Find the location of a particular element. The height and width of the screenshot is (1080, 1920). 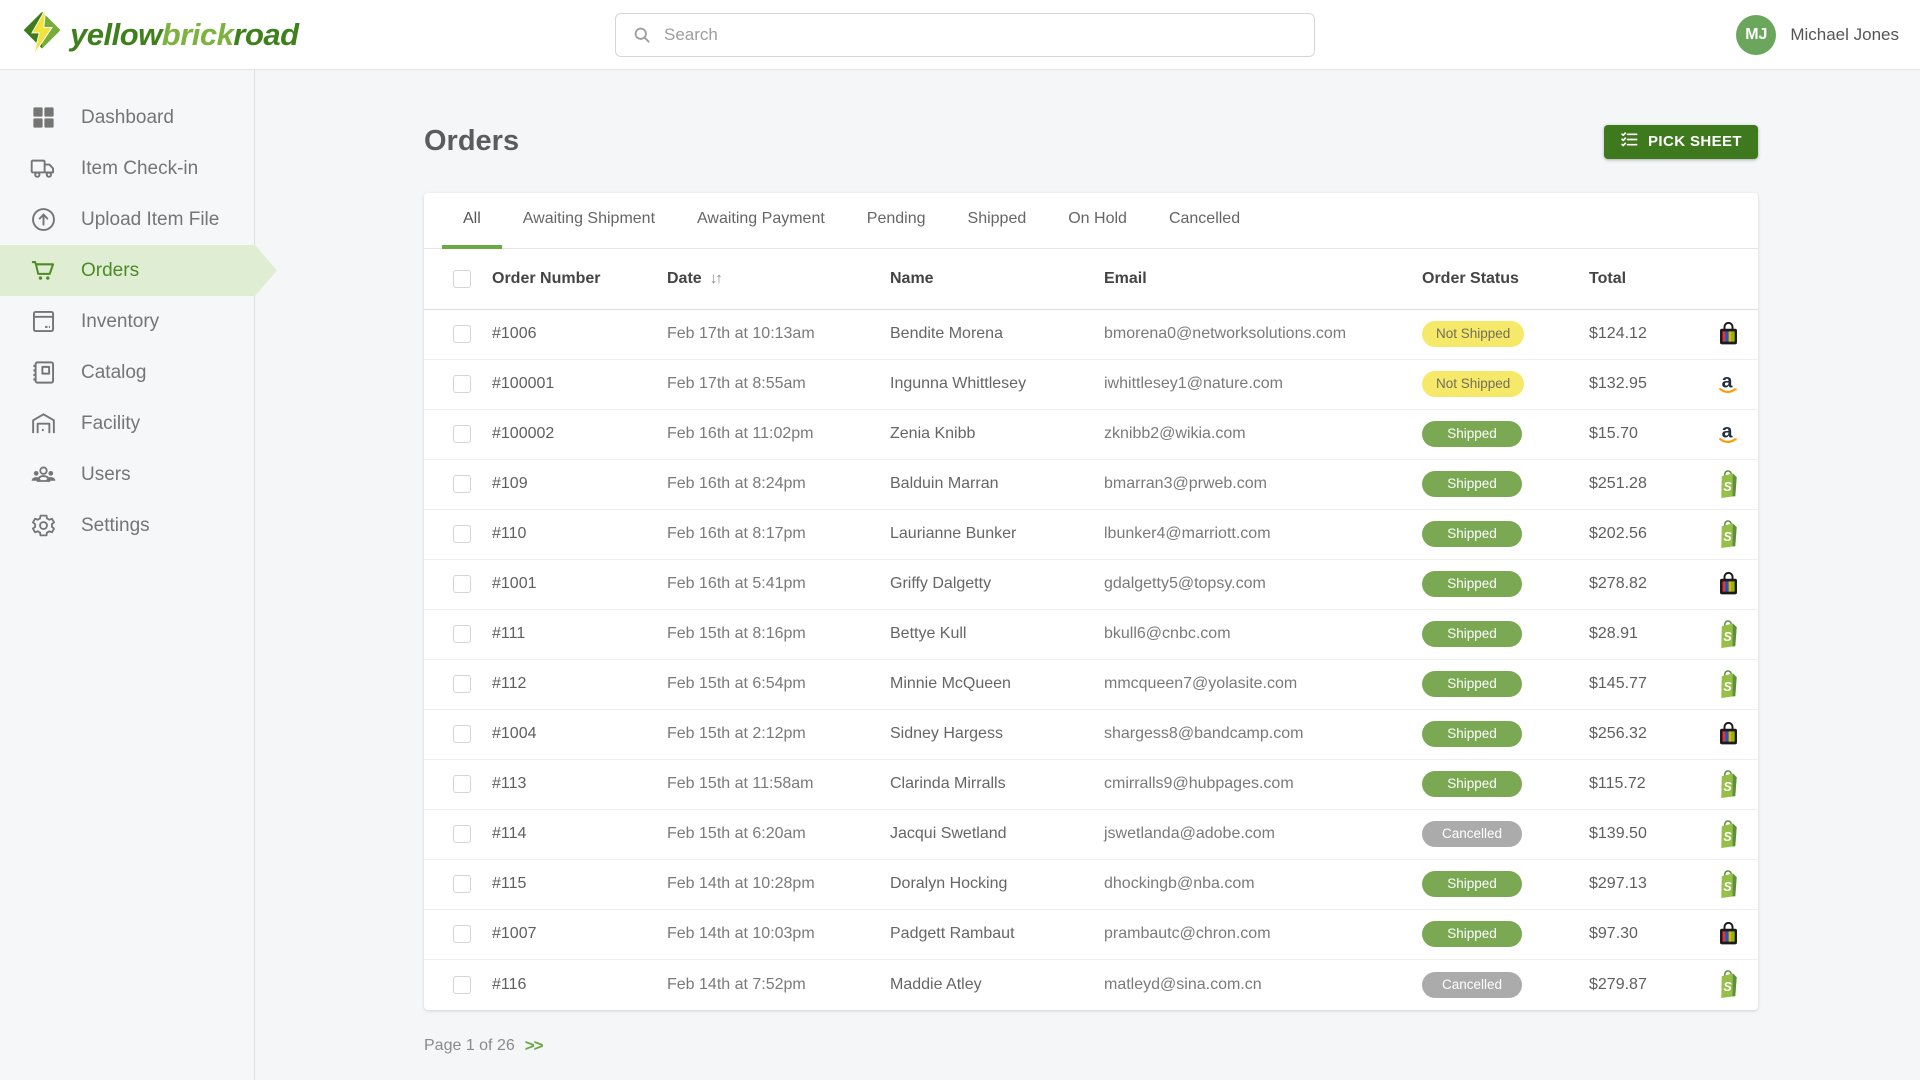

tab-shipped: Shipped is located at coordinates (997, 218).